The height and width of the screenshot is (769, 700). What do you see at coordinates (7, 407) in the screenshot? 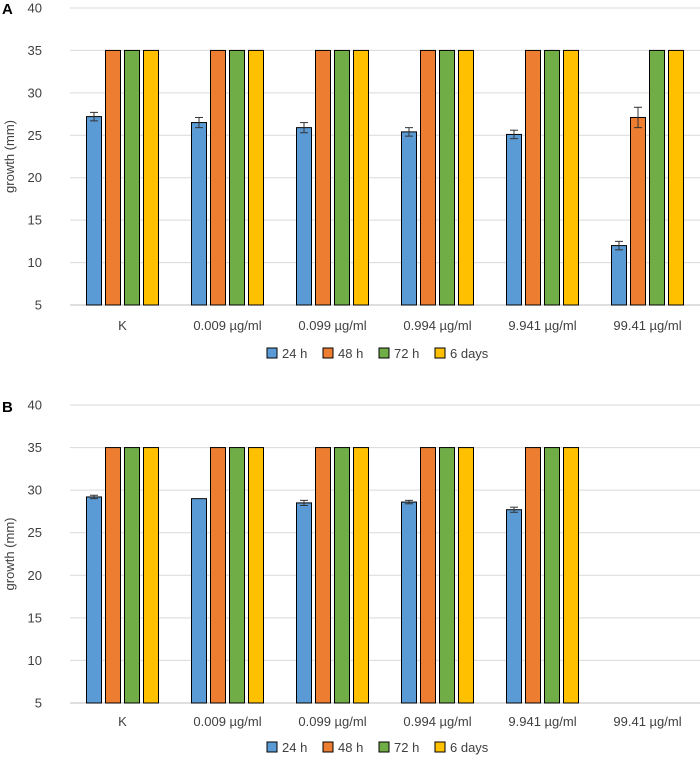
I see `panel-letter: B` at bounding box center [7, 407].